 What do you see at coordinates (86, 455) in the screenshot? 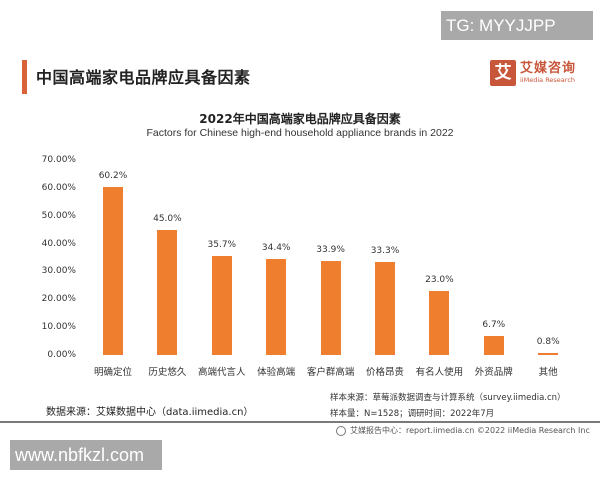
I see `watermark-bottom: www.nbfkzl.com` at bounding box center [86, 455].